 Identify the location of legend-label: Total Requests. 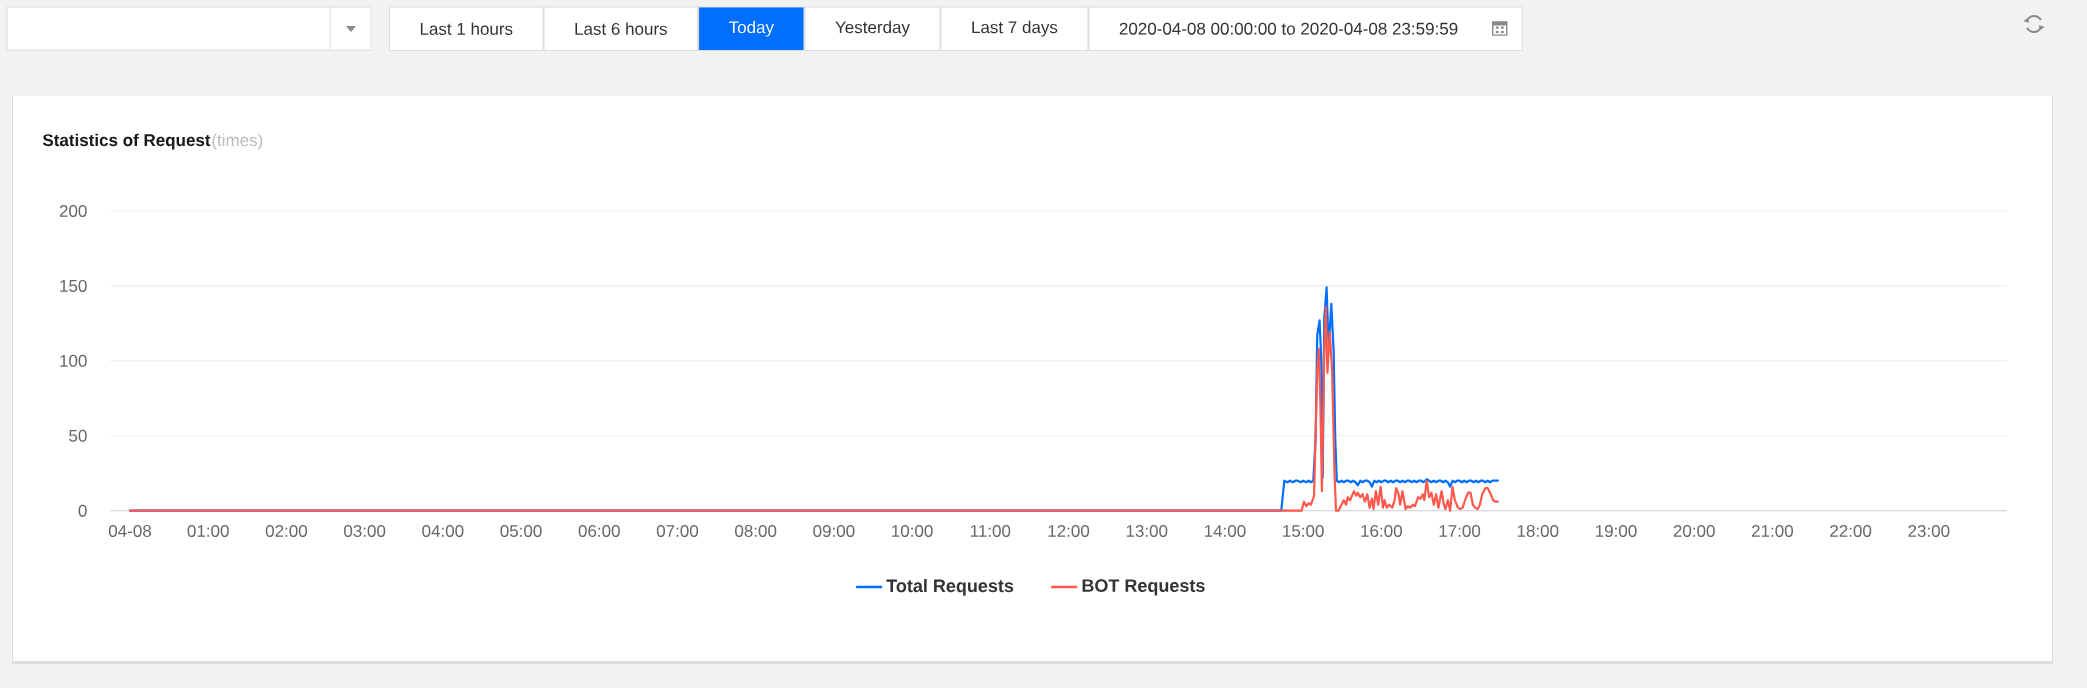
(950, 587).